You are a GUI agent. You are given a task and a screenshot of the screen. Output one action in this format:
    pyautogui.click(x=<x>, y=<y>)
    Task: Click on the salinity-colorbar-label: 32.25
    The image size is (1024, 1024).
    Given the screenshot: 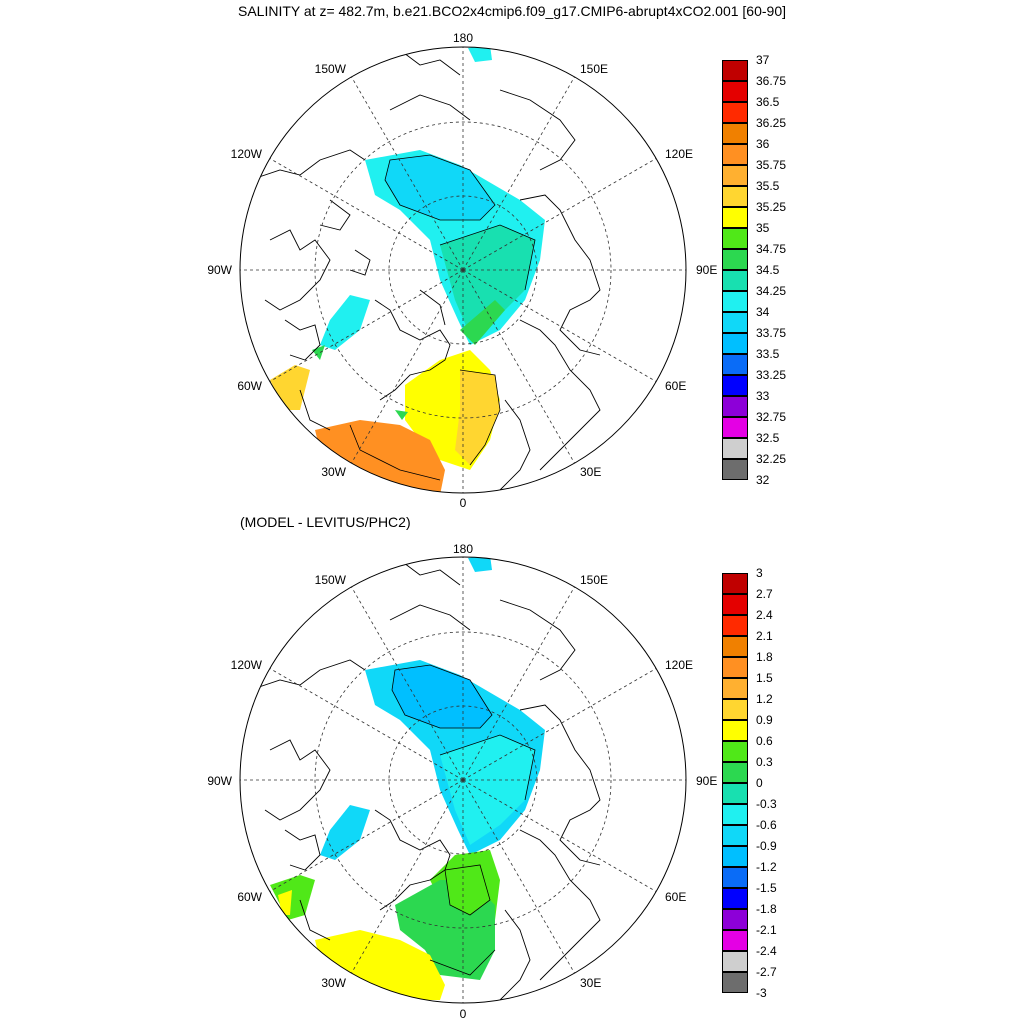 What is the action you would take?
    pyautogui.click(x=771, y=459)
    